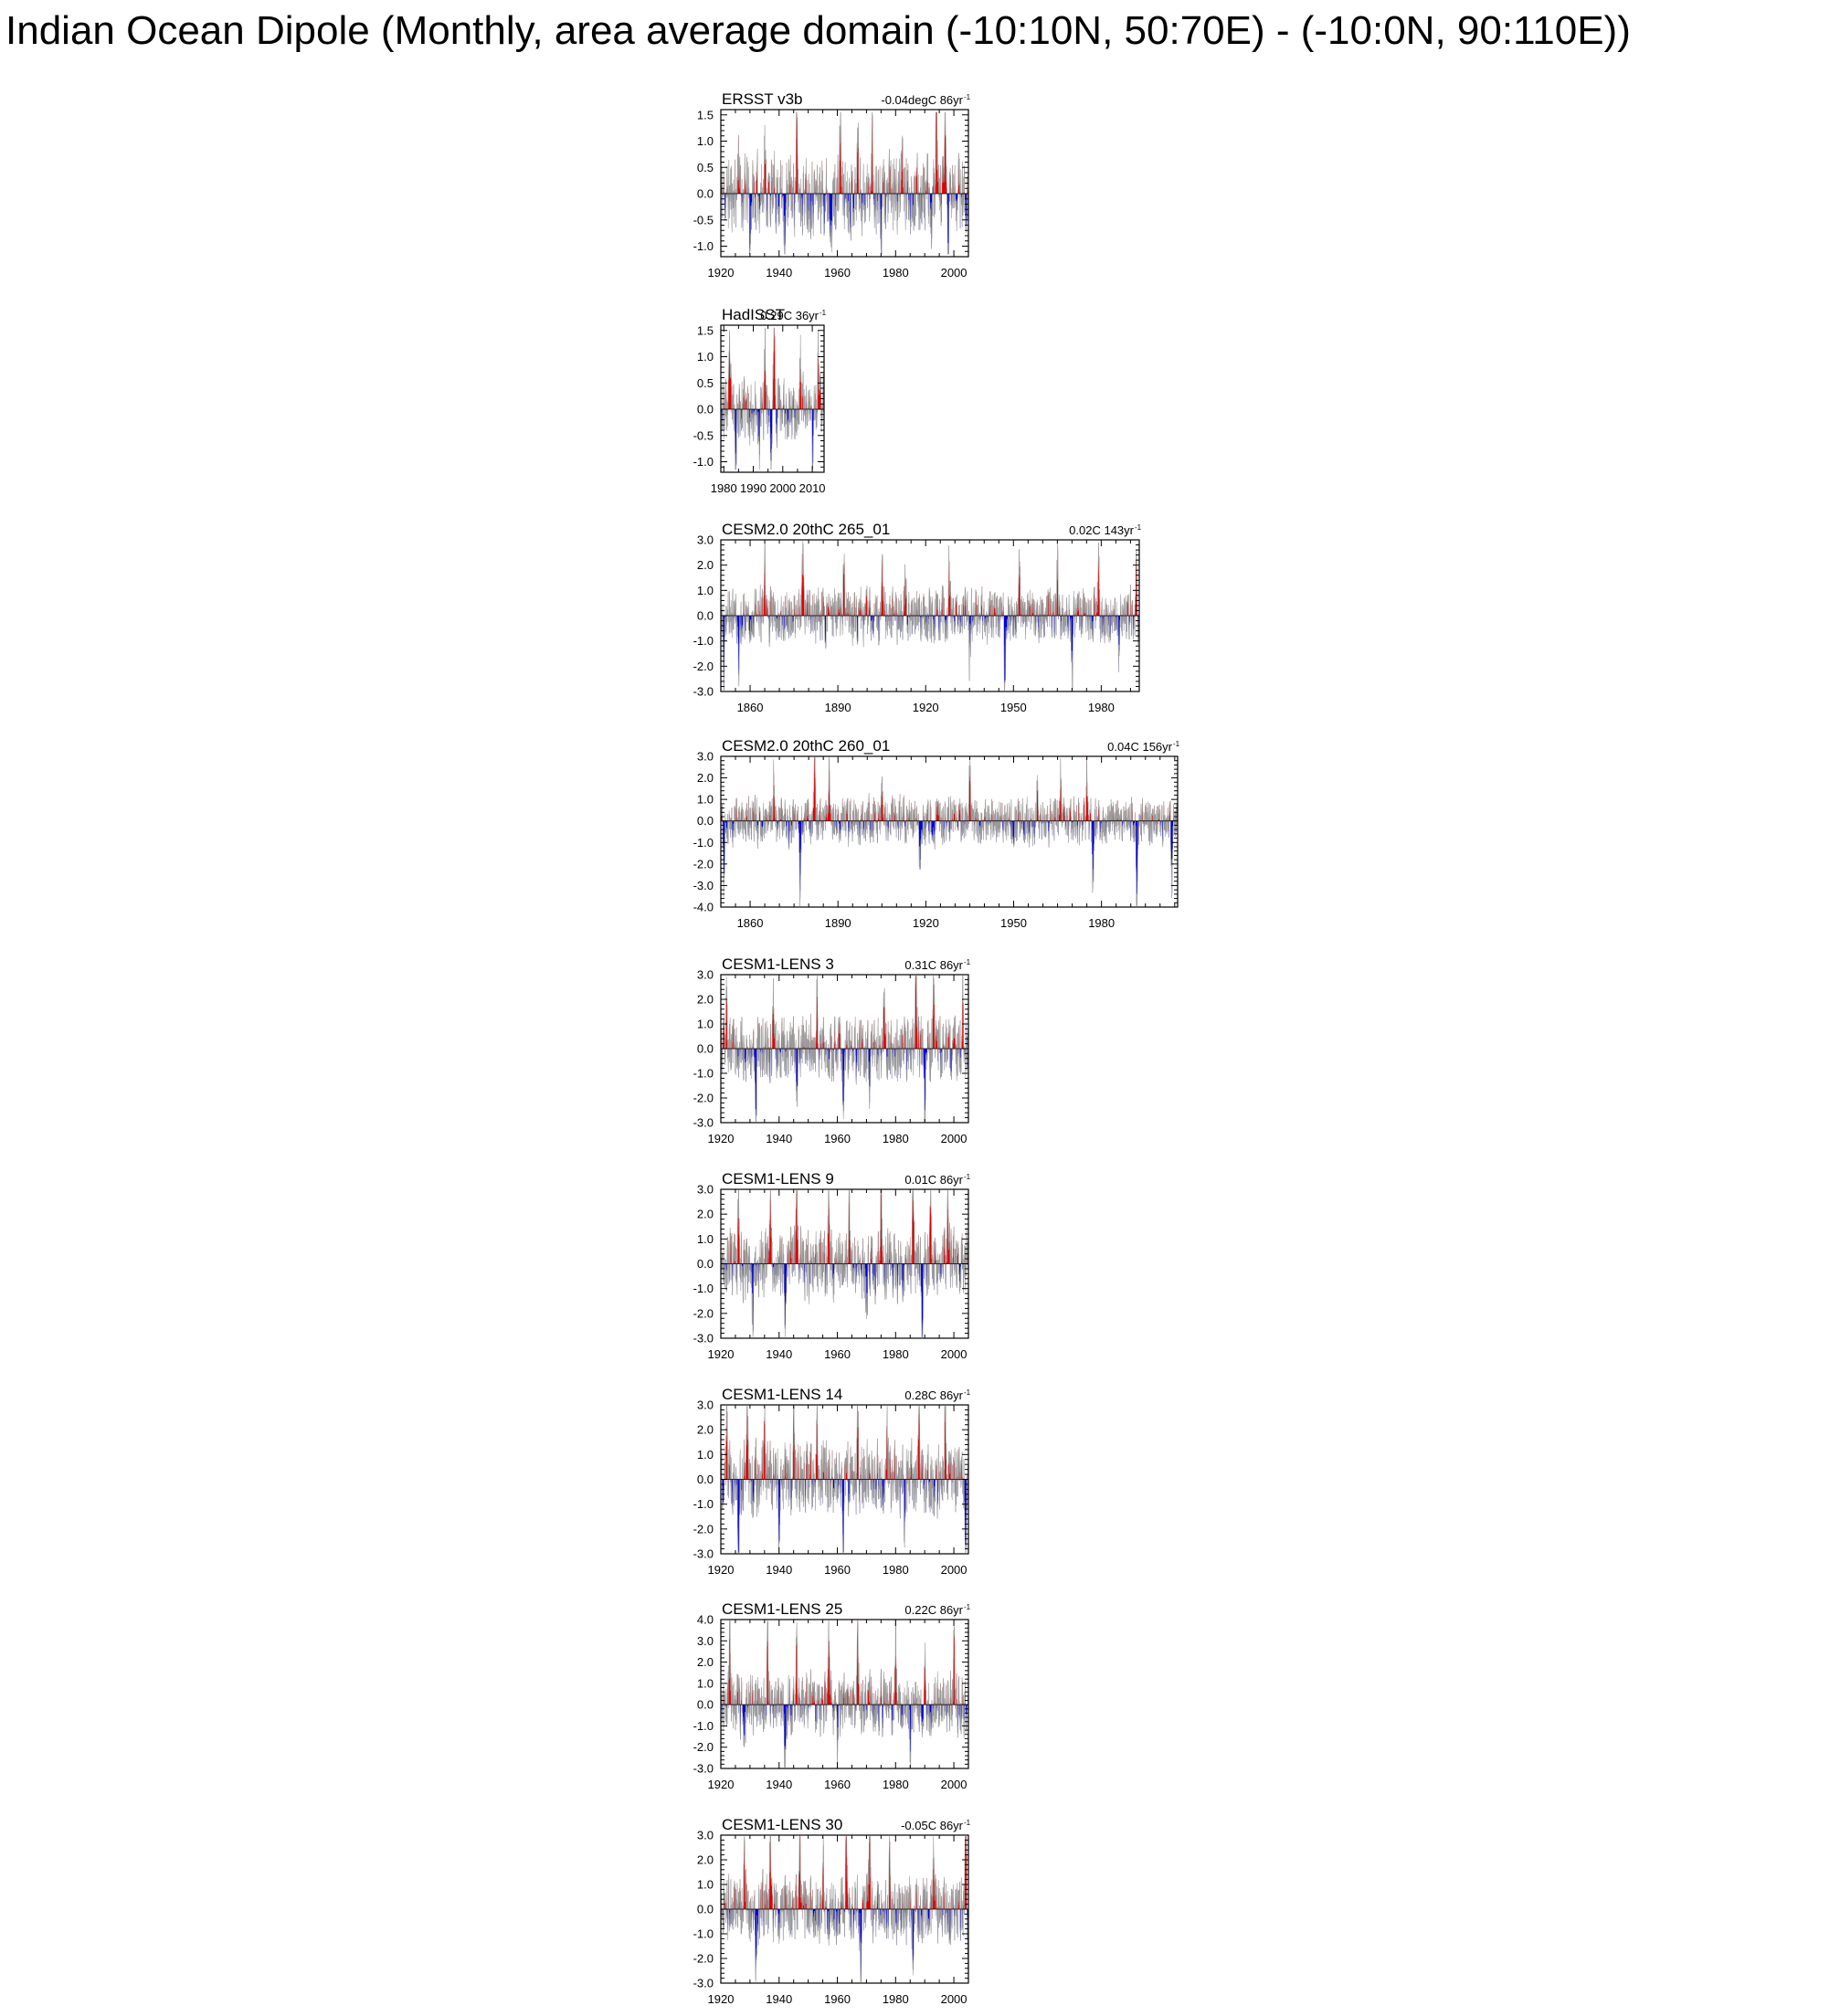 The height and width of the screenshot is (2016, 1840). I want to click on y-tick-label: 0.5, so click(705, 167).